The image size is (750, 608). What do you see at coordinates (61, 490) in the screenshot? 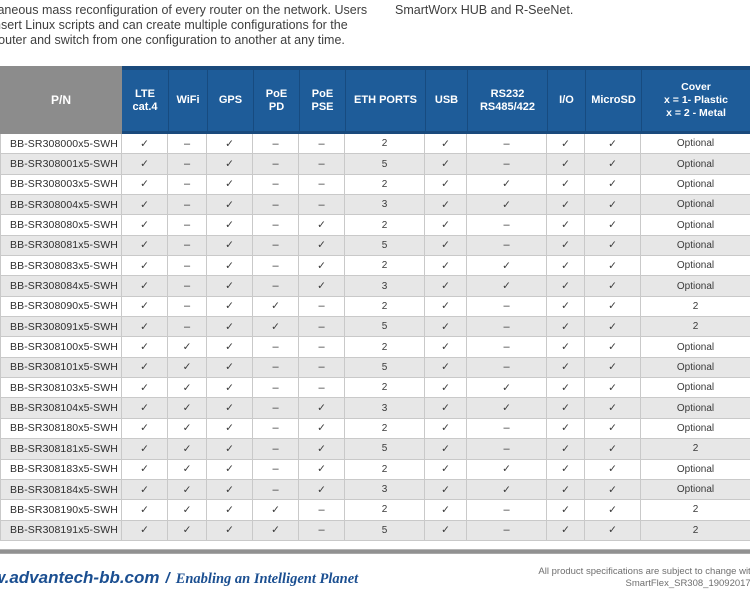
I see `part-number: BB-SR308184x5-SWH` at bounding box center [61, 490].